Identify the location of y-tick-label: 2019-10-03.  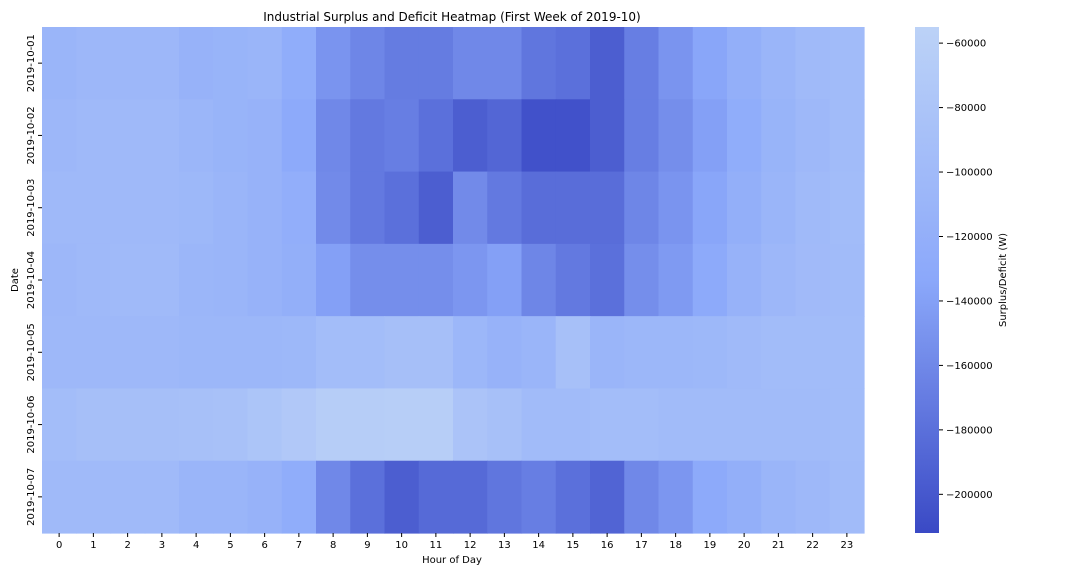
(31, 208).